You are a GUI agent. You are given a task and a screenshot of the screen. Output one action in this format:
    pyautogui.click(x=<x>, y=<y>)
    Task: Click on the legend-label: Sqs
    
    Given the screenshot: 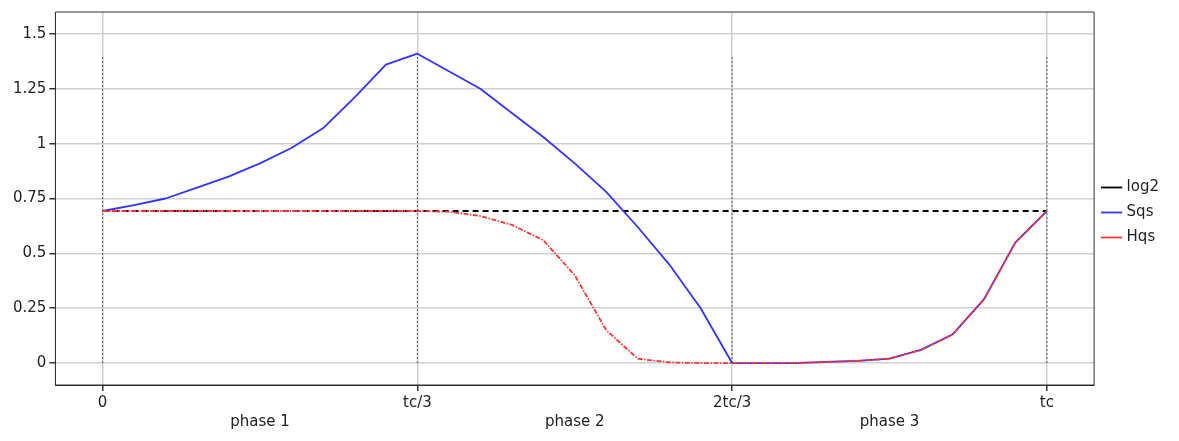 What is the action you would take?
    pyautogui.click(x=1140, y=211)
    